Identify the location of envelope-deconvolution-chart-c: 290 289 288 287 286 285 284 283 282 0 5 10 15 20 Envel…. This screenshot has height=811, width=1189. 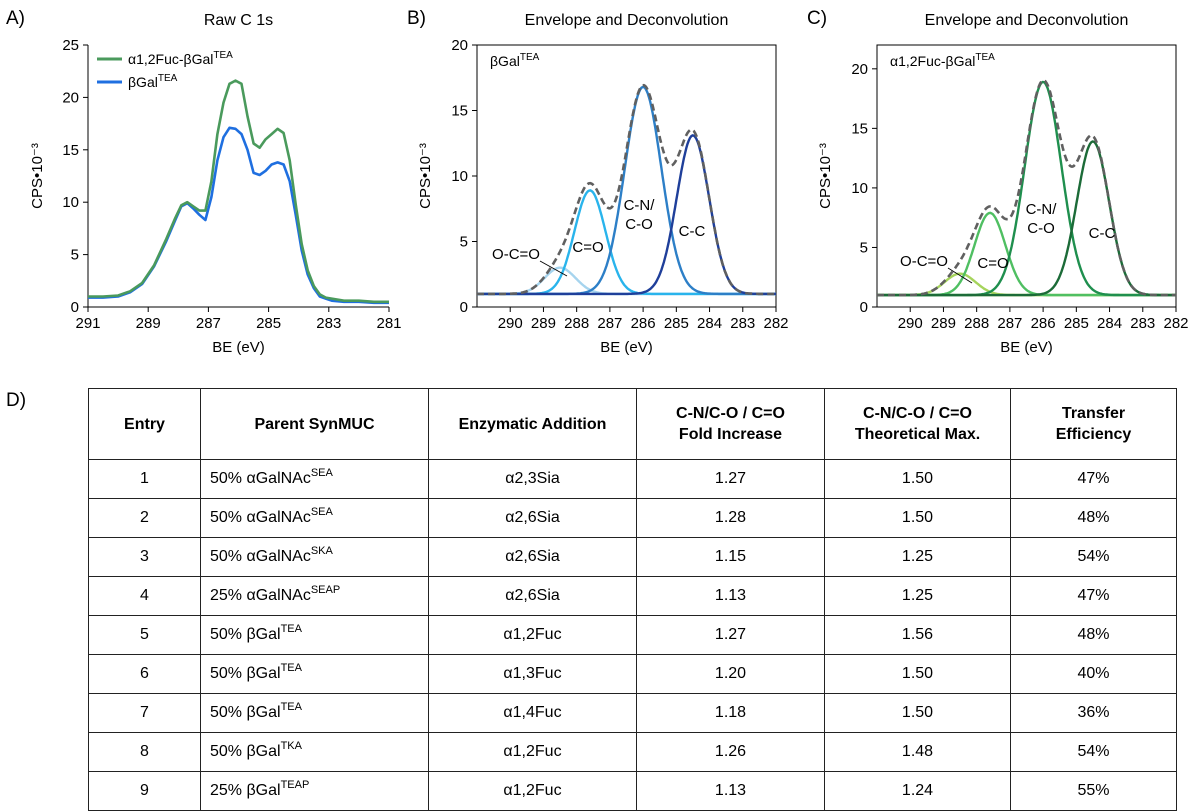
(1003, 184).